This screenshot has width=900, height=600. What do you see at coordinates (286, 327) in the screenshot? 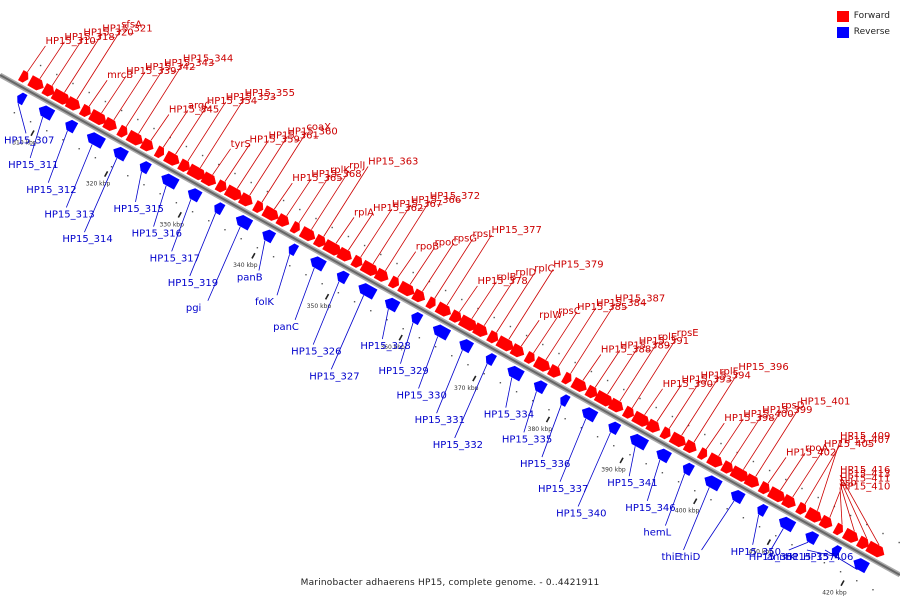
I see `reverse-gene-label: panC` at bounding box center [286, 327].